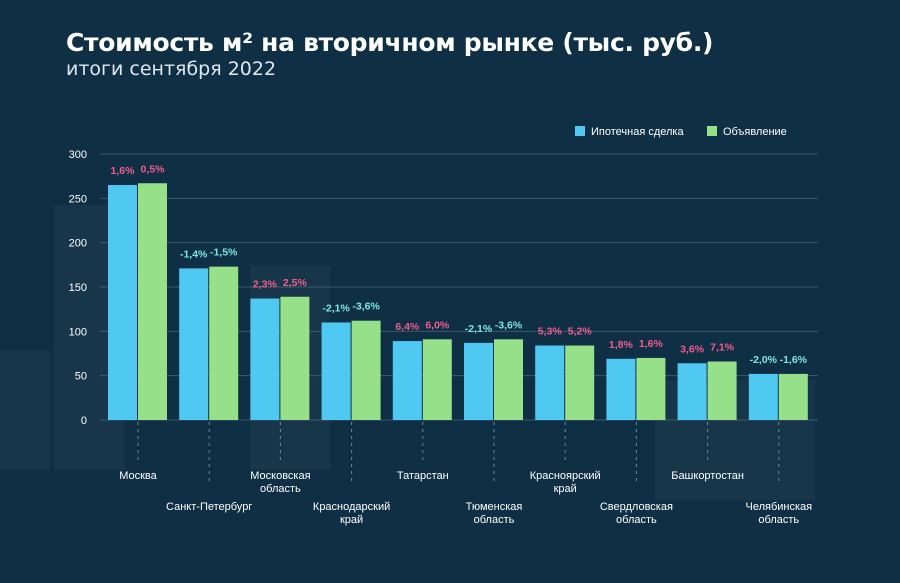 This screenshot has height=583, width=900. Describe the element at coordinates (78, 155) in the screenshot. I see `y-tick-label: 300` at that location.